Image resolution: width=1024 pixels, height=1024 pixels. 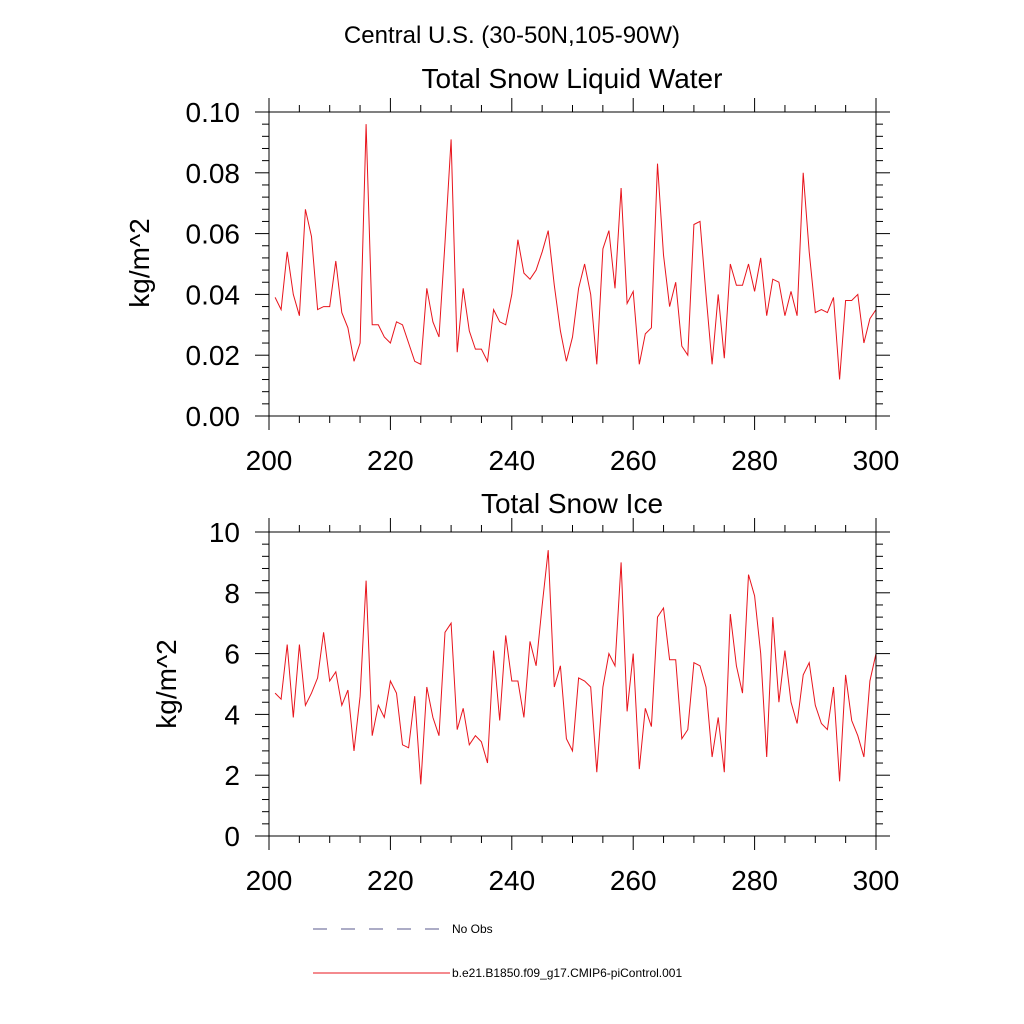 I want to click on y-tick-label: 0.08, so click(x=213, y=173).